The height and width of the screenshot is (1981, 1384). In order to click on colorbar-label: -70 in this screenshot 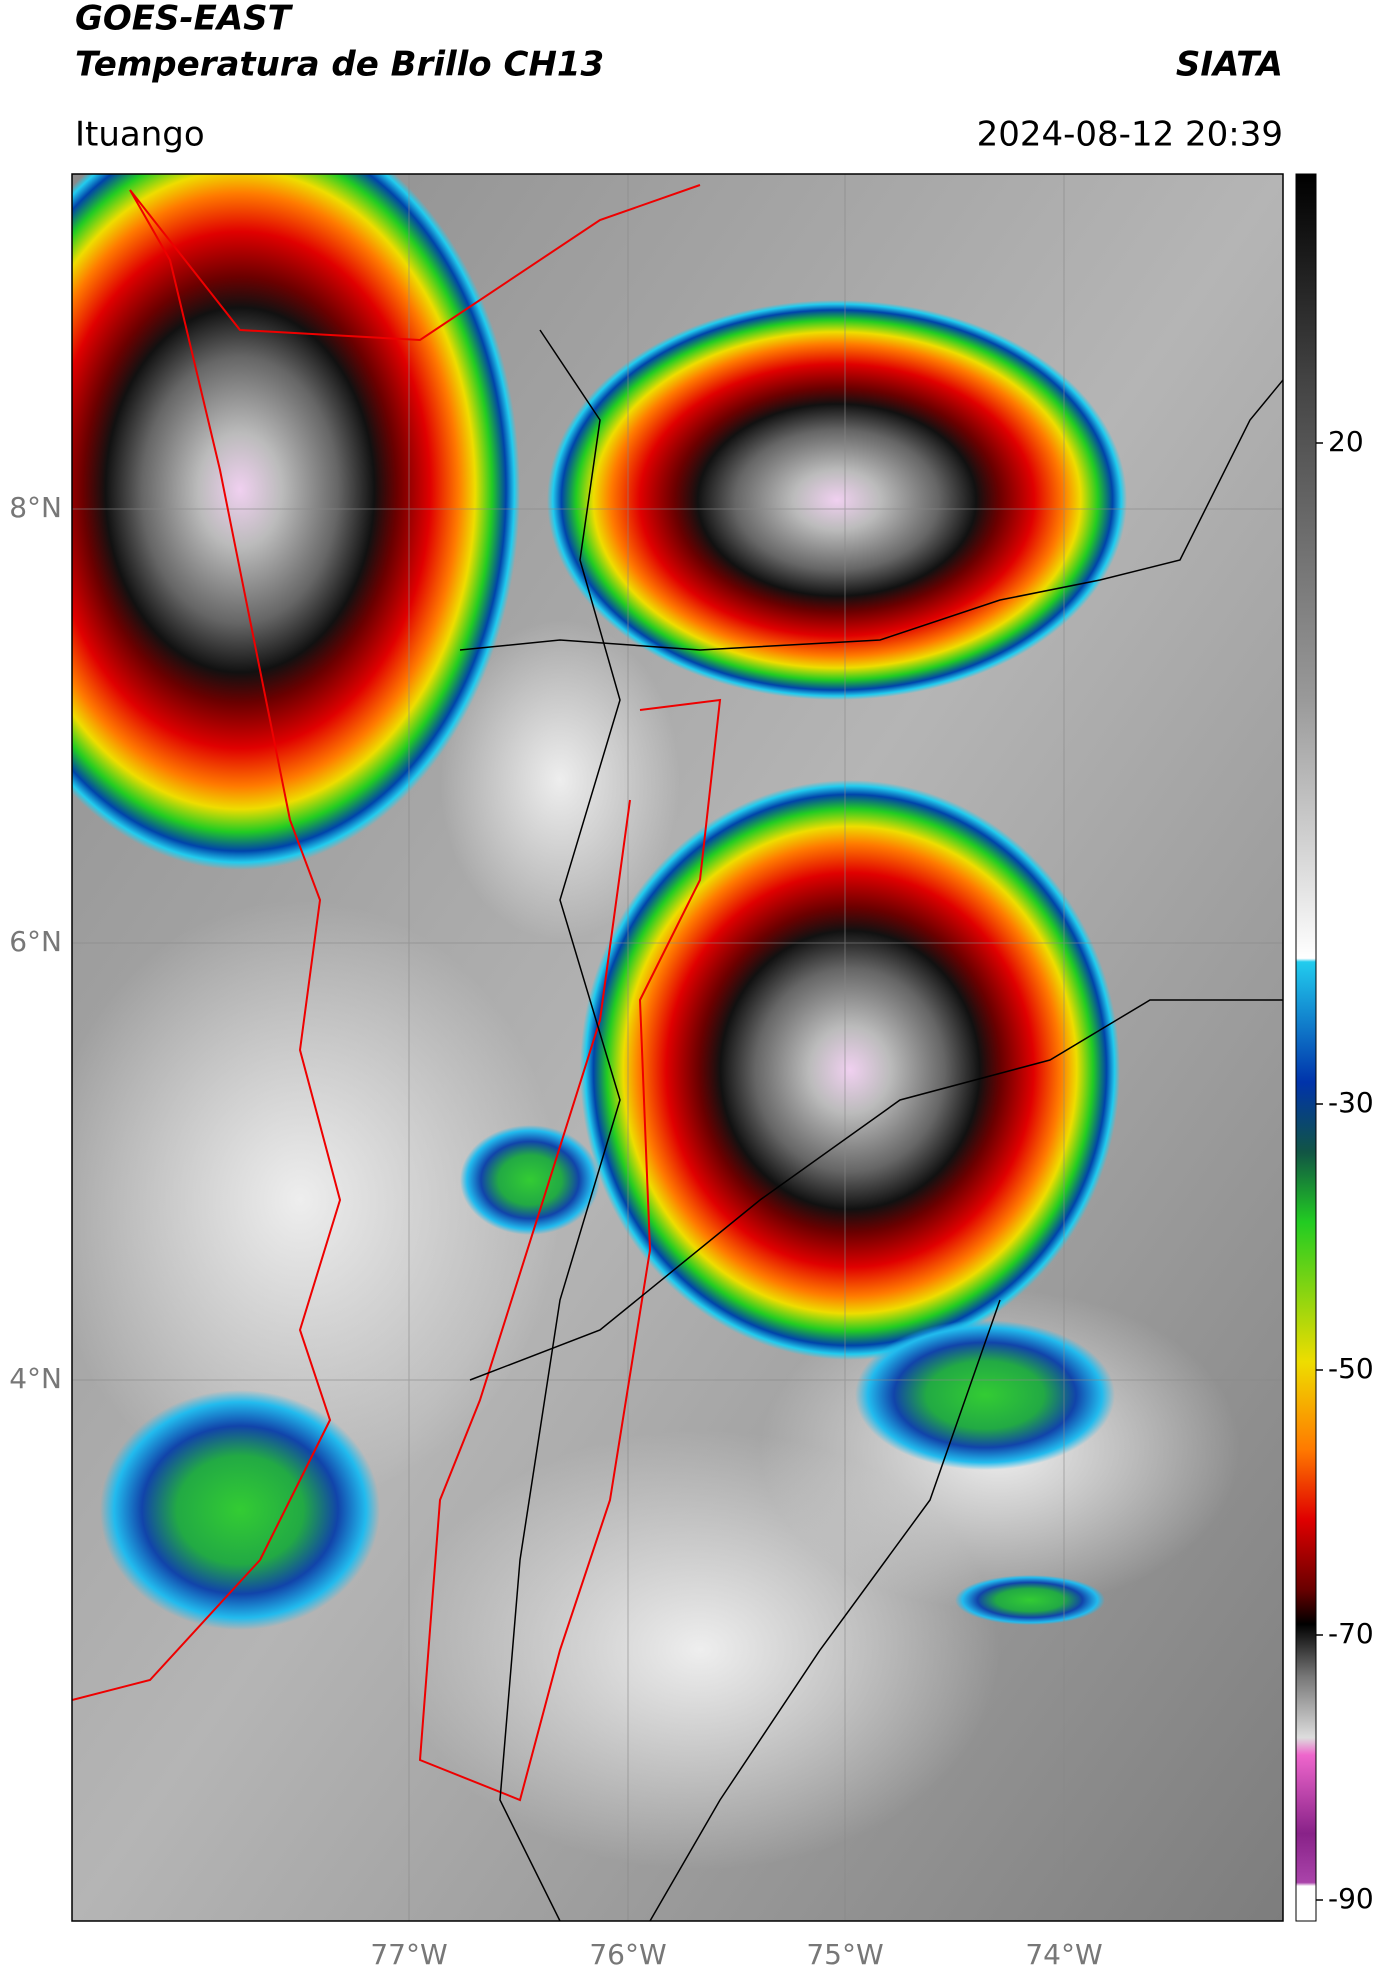, I will do `click(1351, 1633)`.